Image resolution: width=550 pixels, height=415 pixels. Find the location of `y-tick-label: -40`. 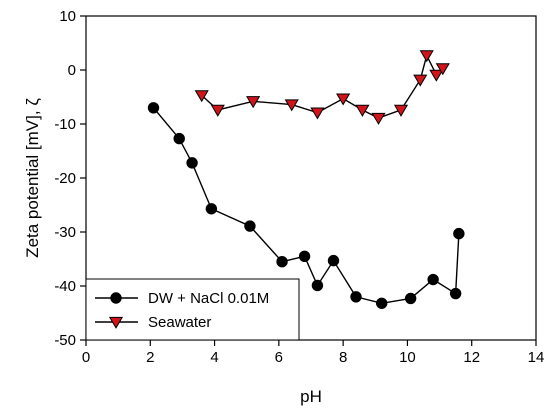

y-tick-label: -40 is located at coordinates (65, 286).